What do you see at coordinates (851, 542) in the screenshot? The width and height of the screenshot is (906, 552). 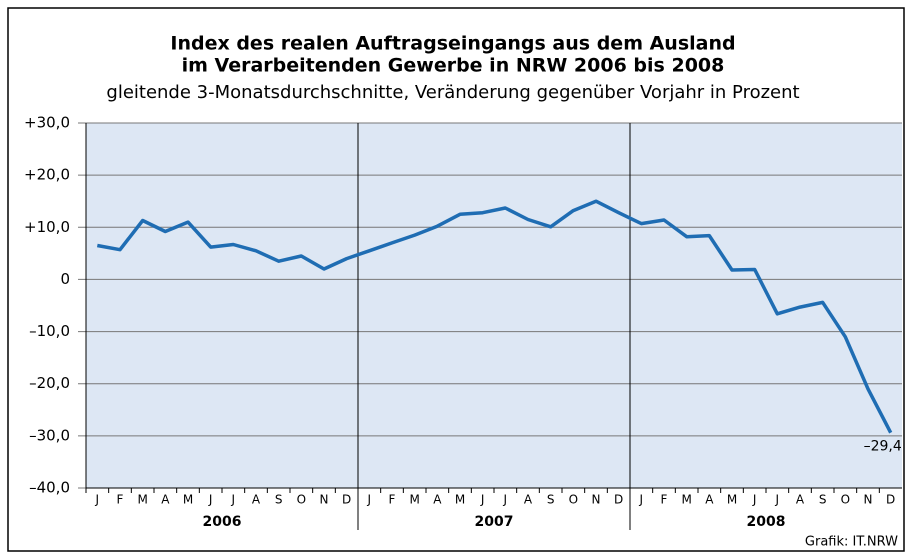 I see `source: Grafik: IT.NRW` at bounding box center [851, 542].